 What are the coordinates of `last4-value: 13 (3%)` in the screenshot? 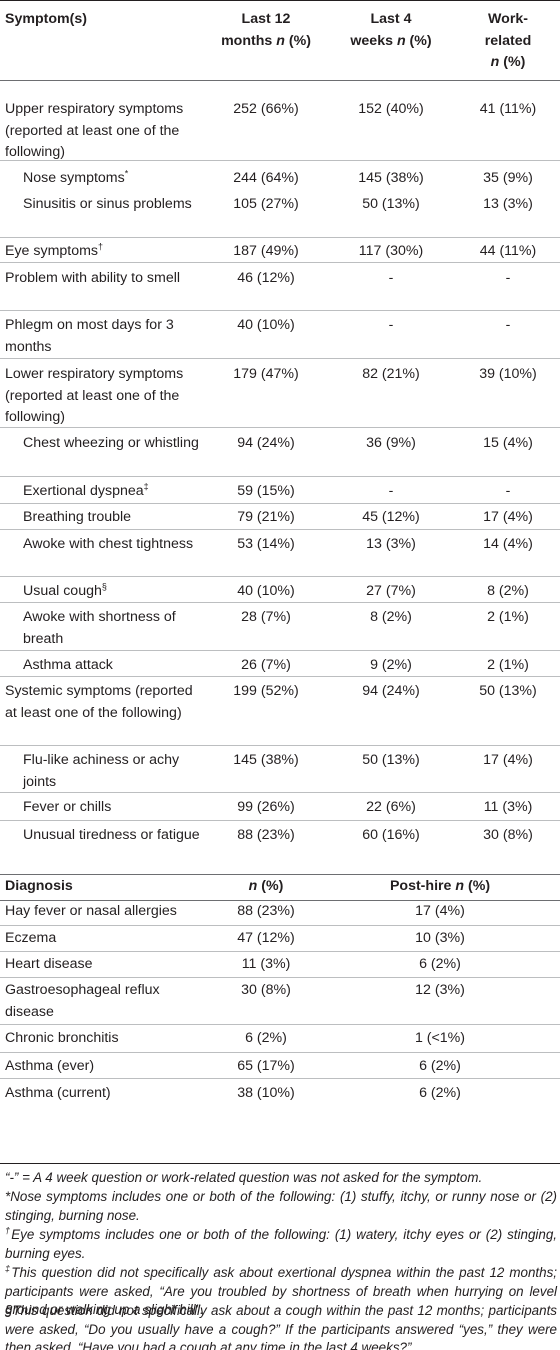 It's located at (391, 544).